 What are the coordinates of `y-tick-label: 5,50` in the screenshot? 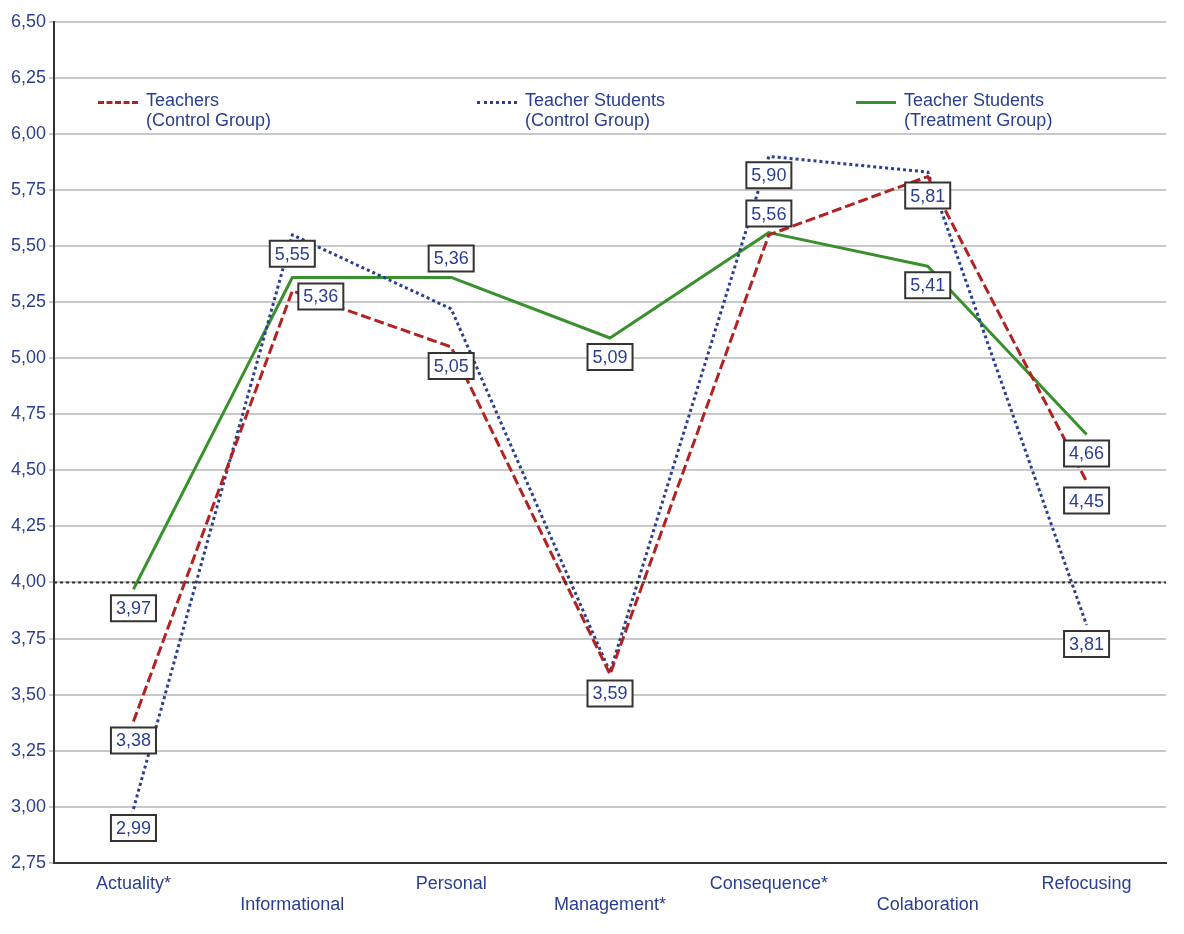 It's located at (28, 245).